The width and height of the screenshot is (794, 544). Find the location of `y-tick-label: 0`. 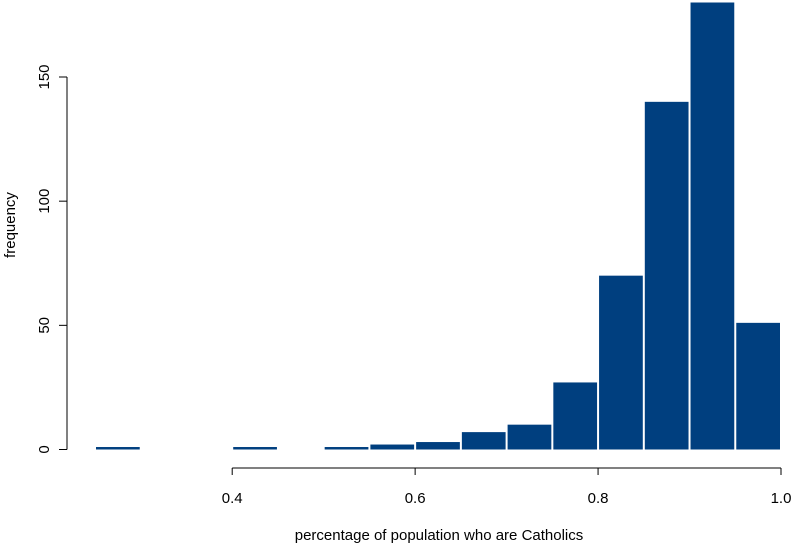

y-tick-label: 0 is located at coordinates (44, 449).